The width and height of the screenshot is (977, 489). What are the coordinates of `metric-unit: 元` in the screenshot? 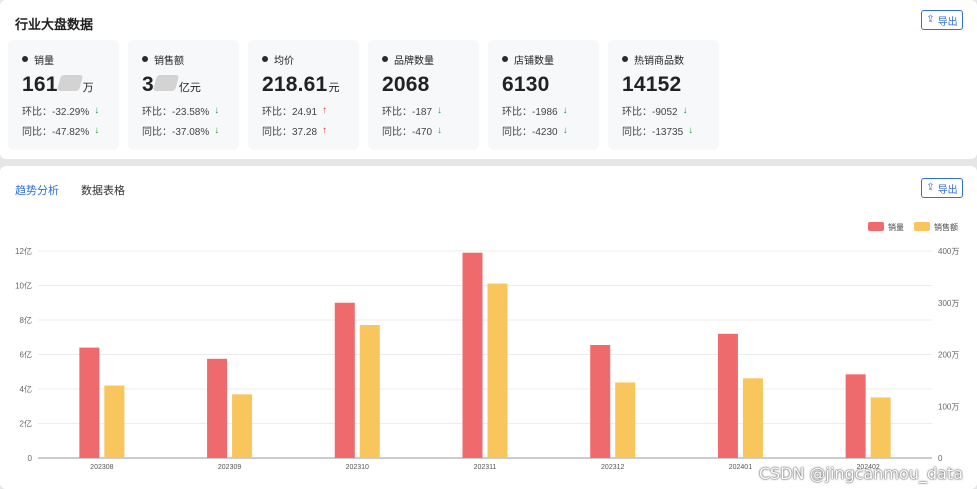 It's located at (334, 88).